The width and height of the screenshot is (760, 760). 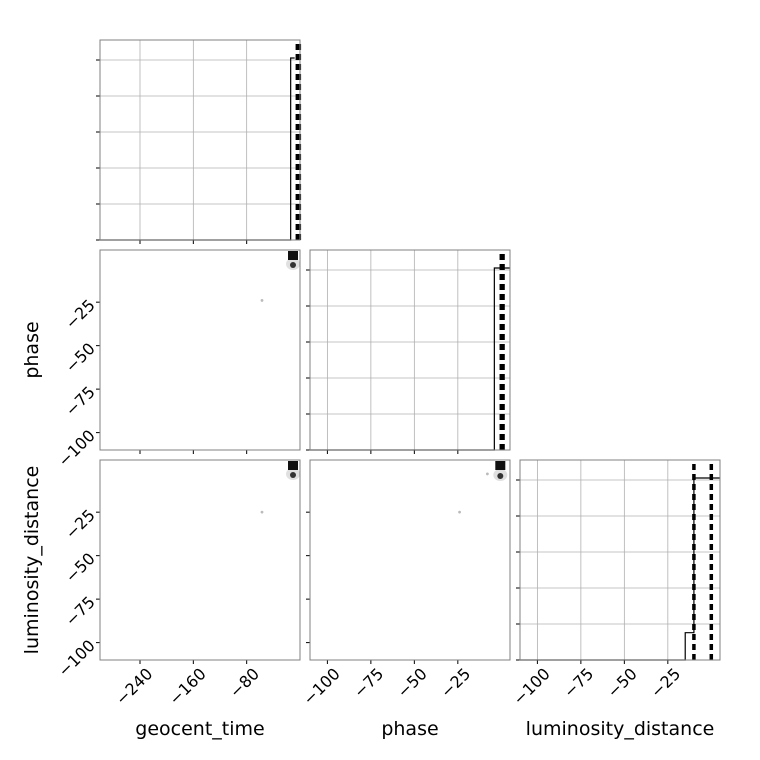 What do you see at coordinates (244, 682) in the screenshot?
I see `x-tick-label: −80` at bounding box center [244, 682].